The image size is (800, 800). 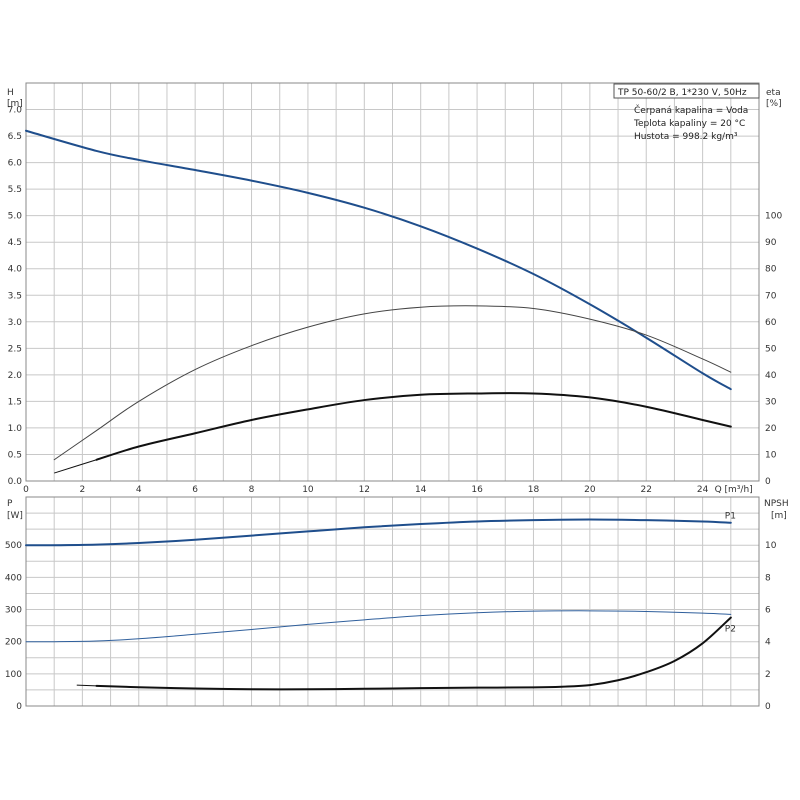 I want to click on info-box-model: TP 50-60/2 B, 1*230 V, 50Hz, so click(x=682, y=93).